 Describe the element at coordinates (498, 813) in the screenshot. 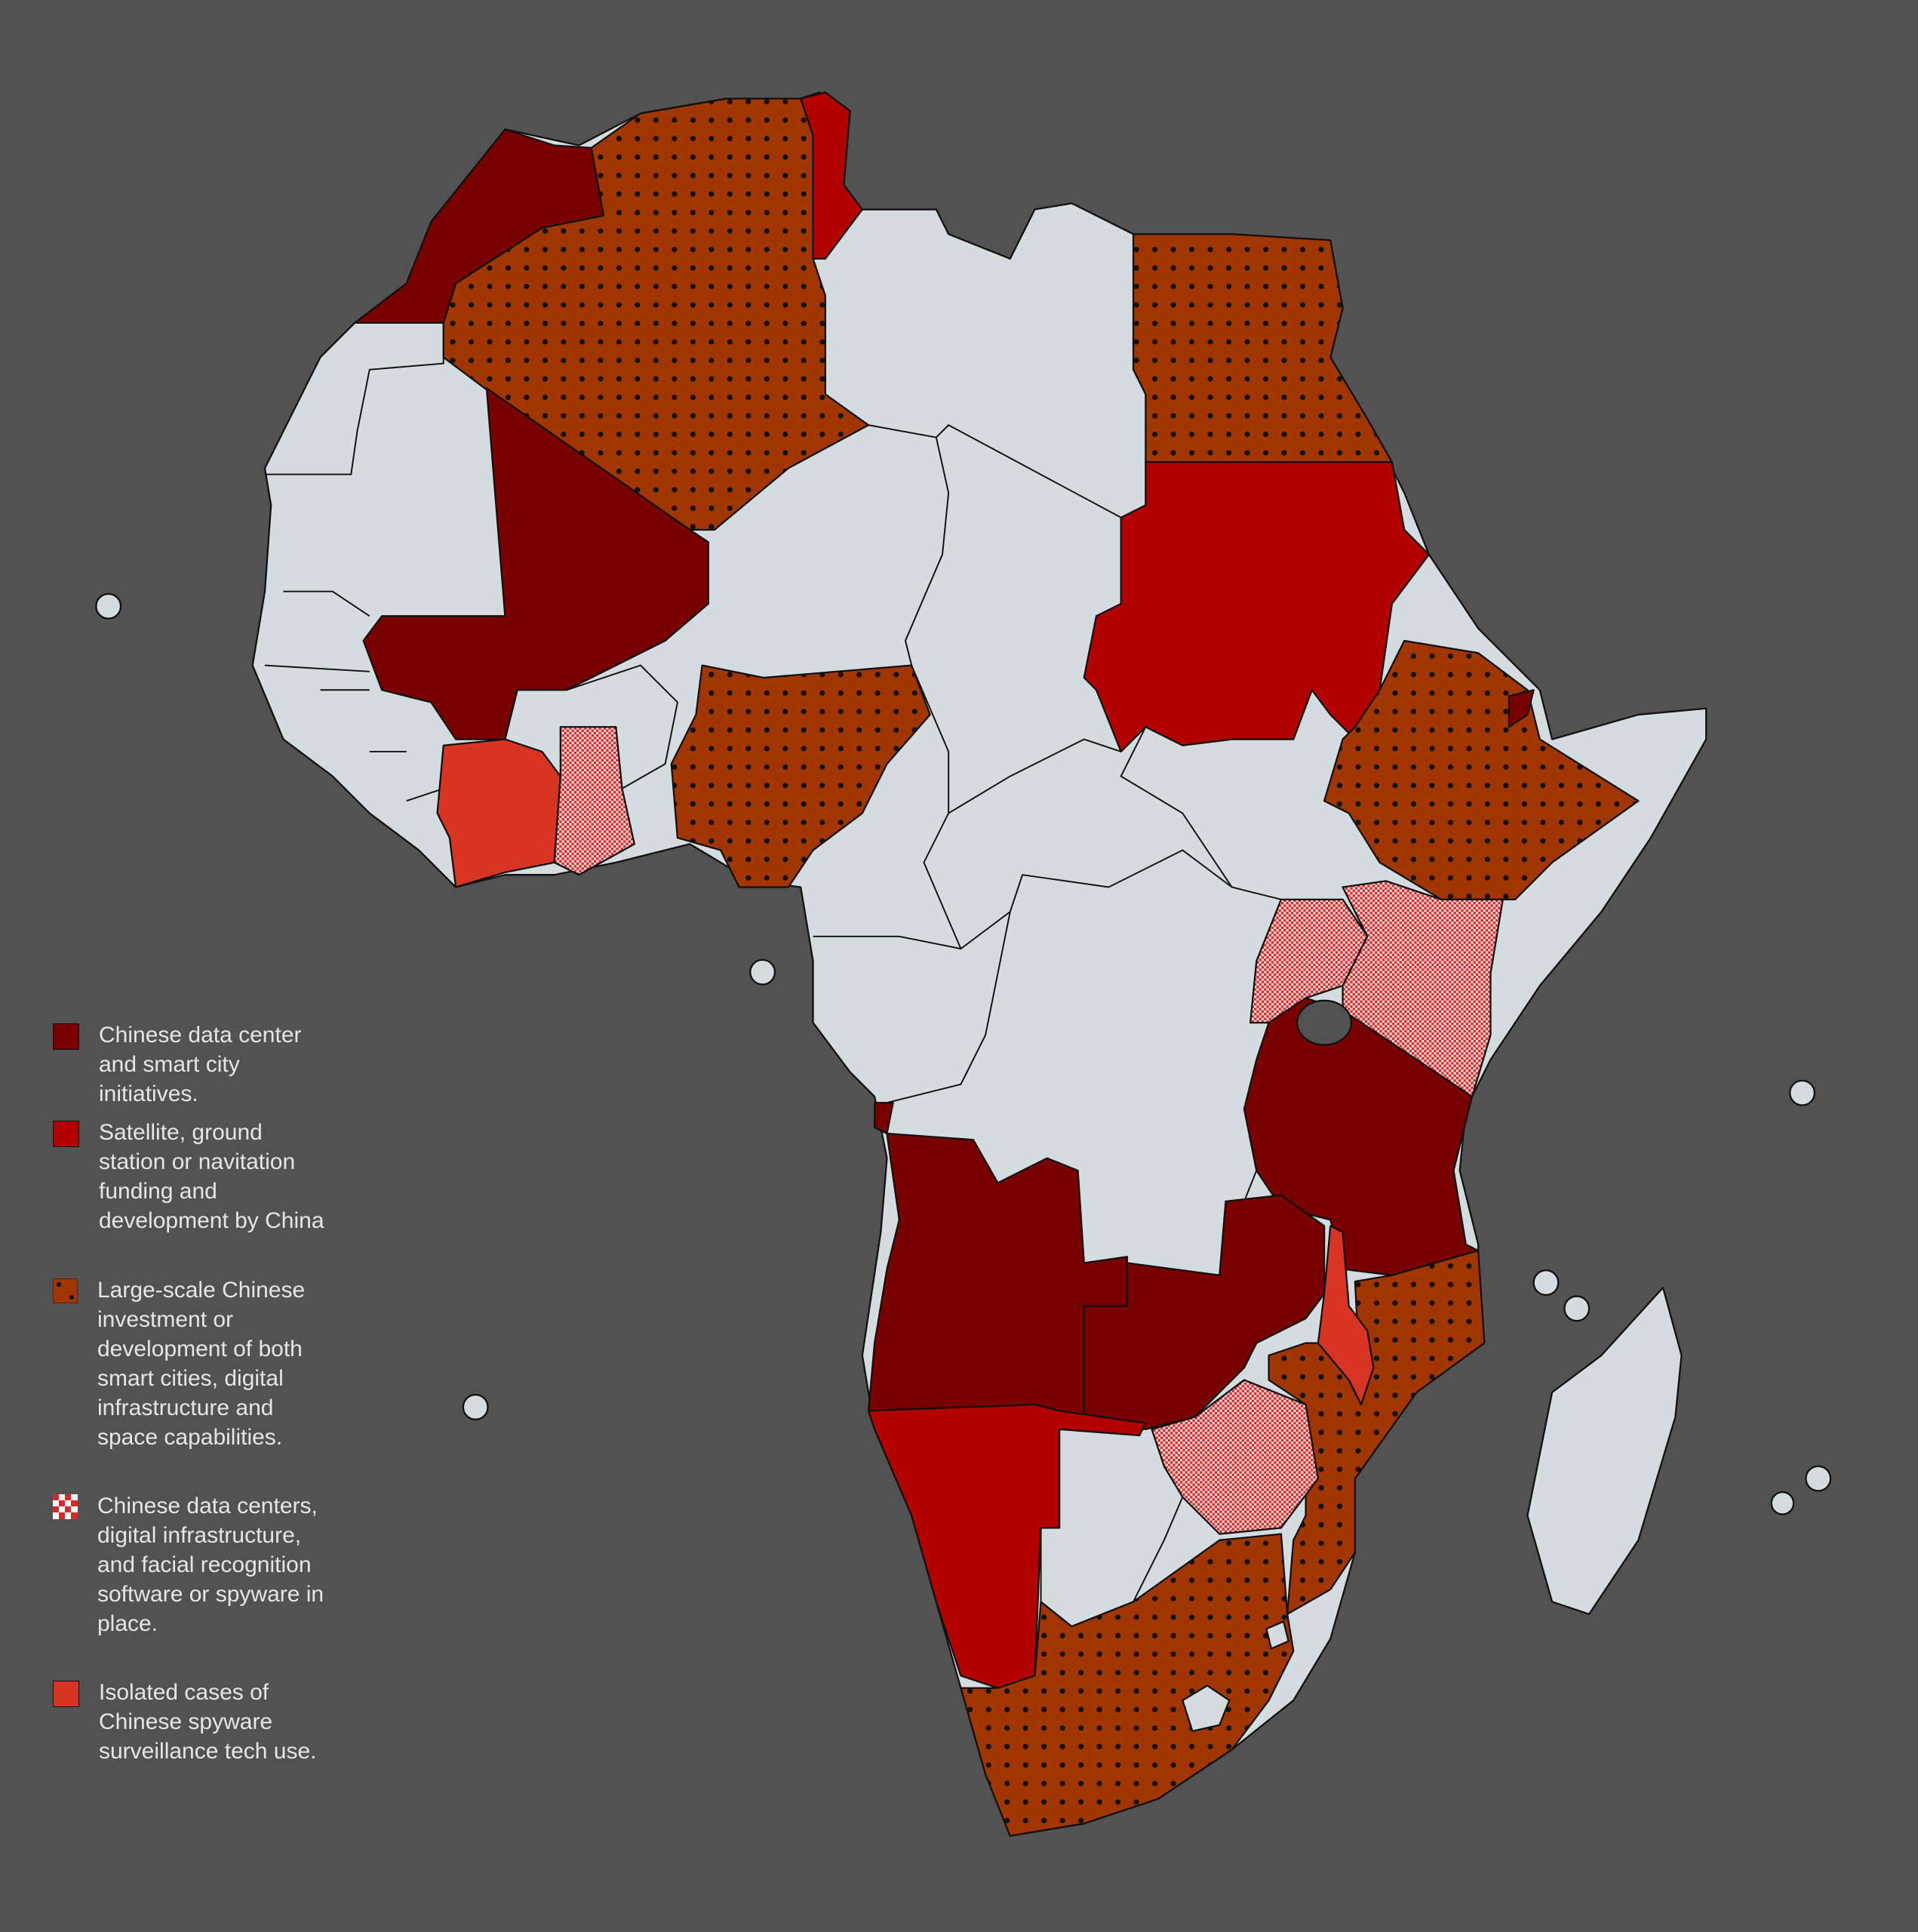

I see `ivory-coast` at that location.